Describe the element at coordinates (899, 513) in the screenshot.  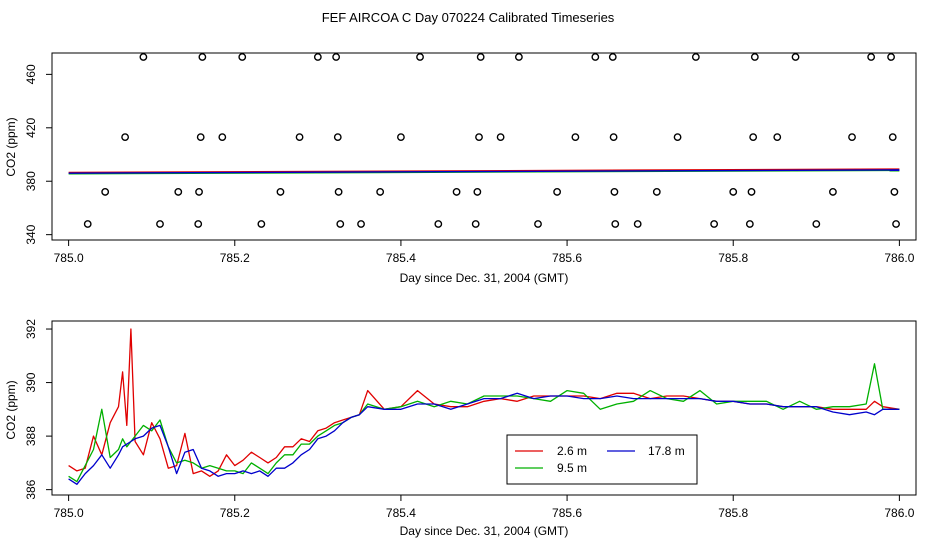
I see `bottom-panel-xtick-label: 786.0` at that location.